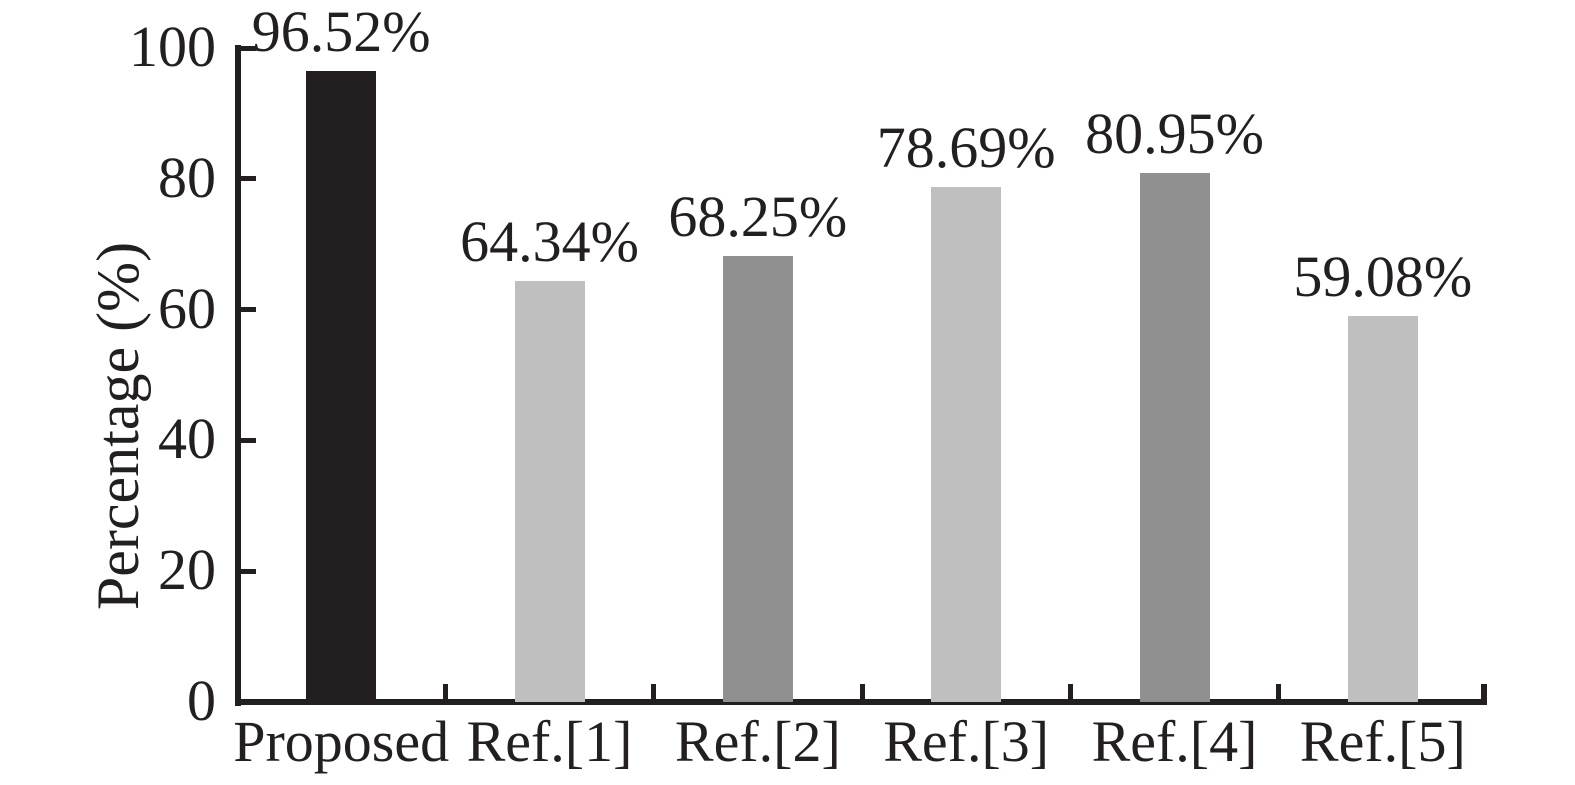 This screenshot has width=1575, height=785. What do you see at coordinates (1174, 741) in the screenshot?
I see `x-category-label: Ref.[4]` at bounding box center [1174, 741].